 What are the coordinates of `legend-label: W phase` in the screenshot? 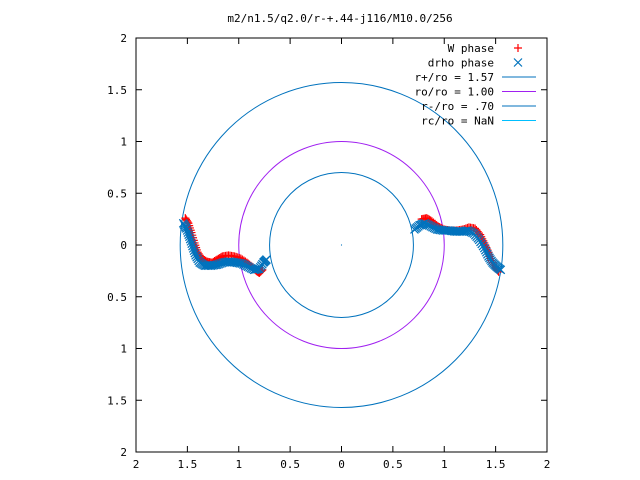 It's located at (471, 48).